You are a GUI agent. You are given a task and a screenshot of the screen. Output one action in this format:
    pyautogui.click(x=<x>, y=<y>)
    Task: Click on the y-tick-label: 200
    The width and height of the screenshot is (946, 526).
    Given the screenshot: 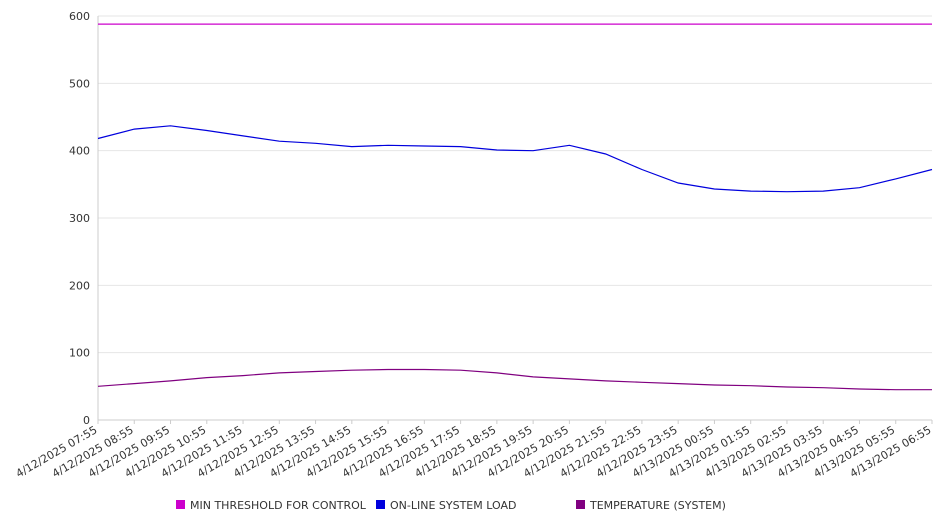 What is the action you would take?
    pyautogui.click(x=79, y=285)
    